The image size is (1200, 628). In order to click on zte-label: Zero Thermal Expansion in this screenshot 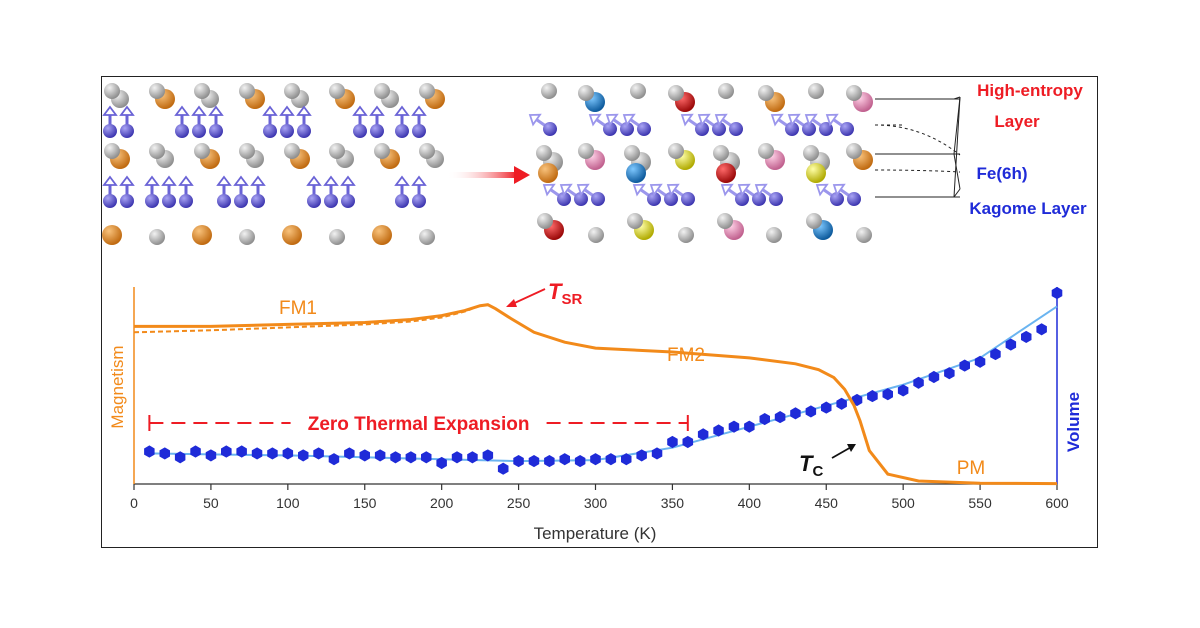, I will do `click(419, 424)`.